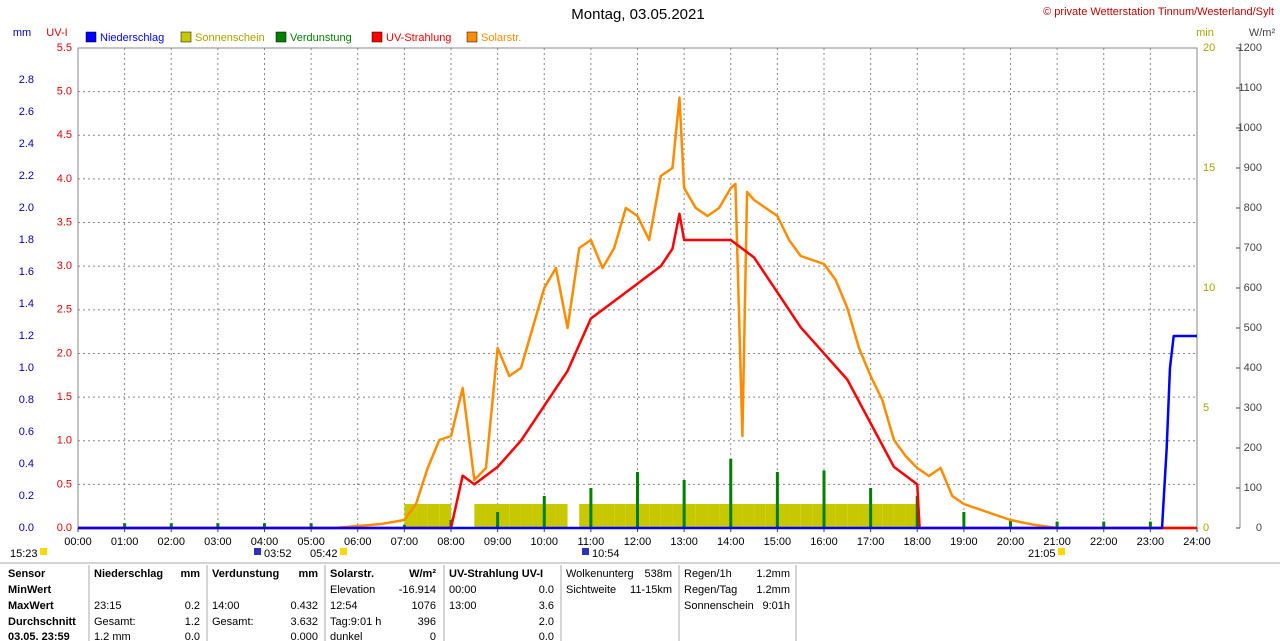  What do you see at coordinates (1259, 528) in the screenshot?
I see `y-tick-label: 0` at bounding box center [1259, 528].